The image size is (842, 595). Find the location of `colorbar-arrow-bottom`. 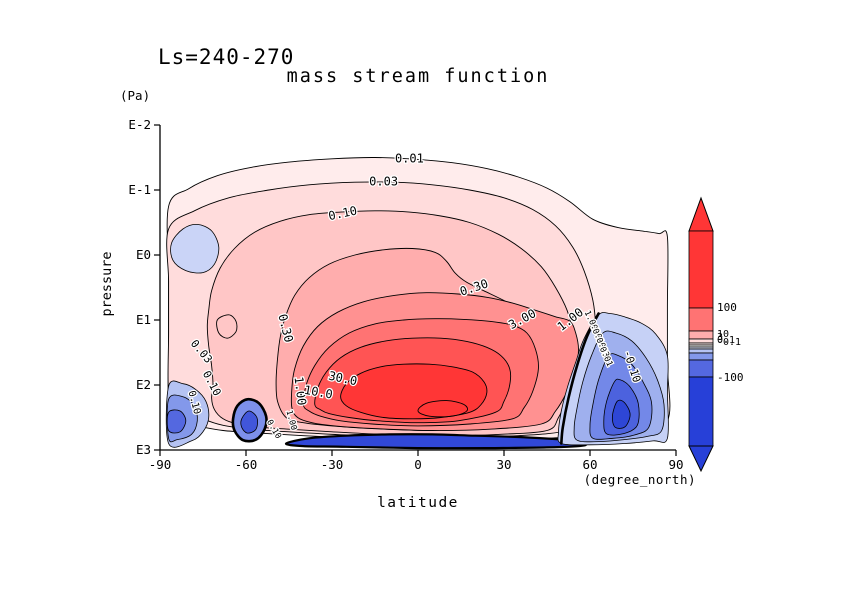

colorbar-arrow-bottom is located at coordinates (701, 459).